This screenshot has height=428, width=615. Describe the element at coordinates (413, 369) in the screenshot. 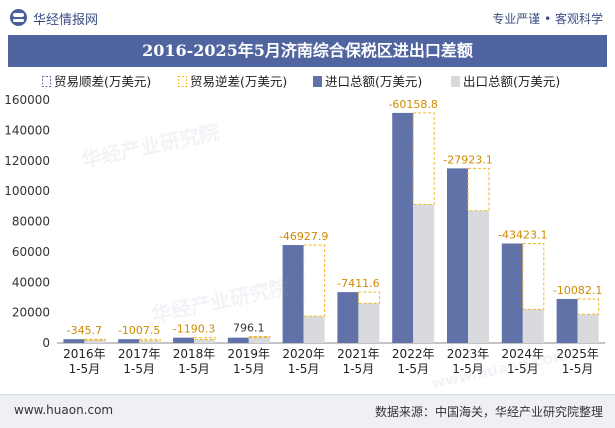

I see `x-tick-label-6-1: 1-5月` at that location.